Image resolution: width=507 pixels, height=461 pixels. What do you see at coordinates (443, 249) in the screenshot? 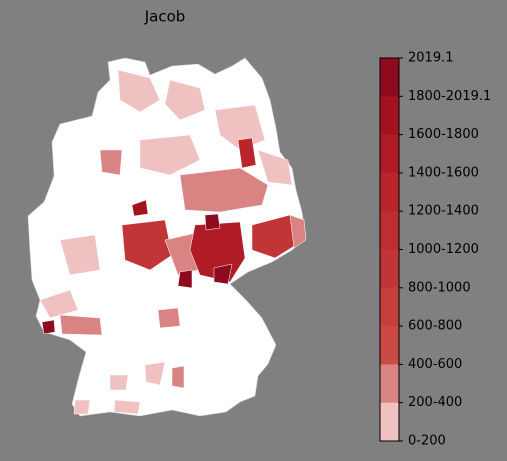
I see `colorbar-label: 1000-1200` at bounding box center [443, 249].